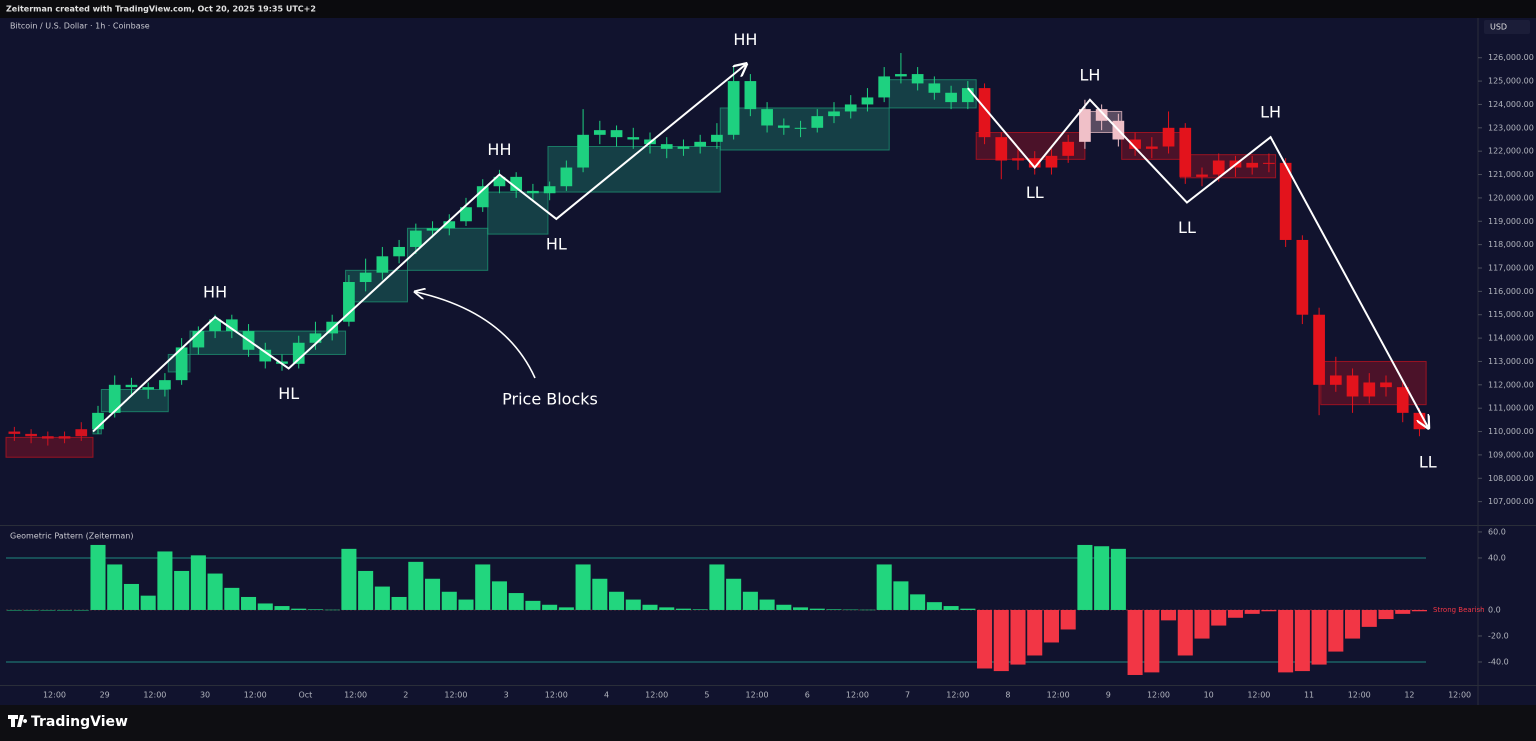 This screenshot has width=1536, height=741. I want to click on y-tick-label: 123,000.00, so click(1511, 127).